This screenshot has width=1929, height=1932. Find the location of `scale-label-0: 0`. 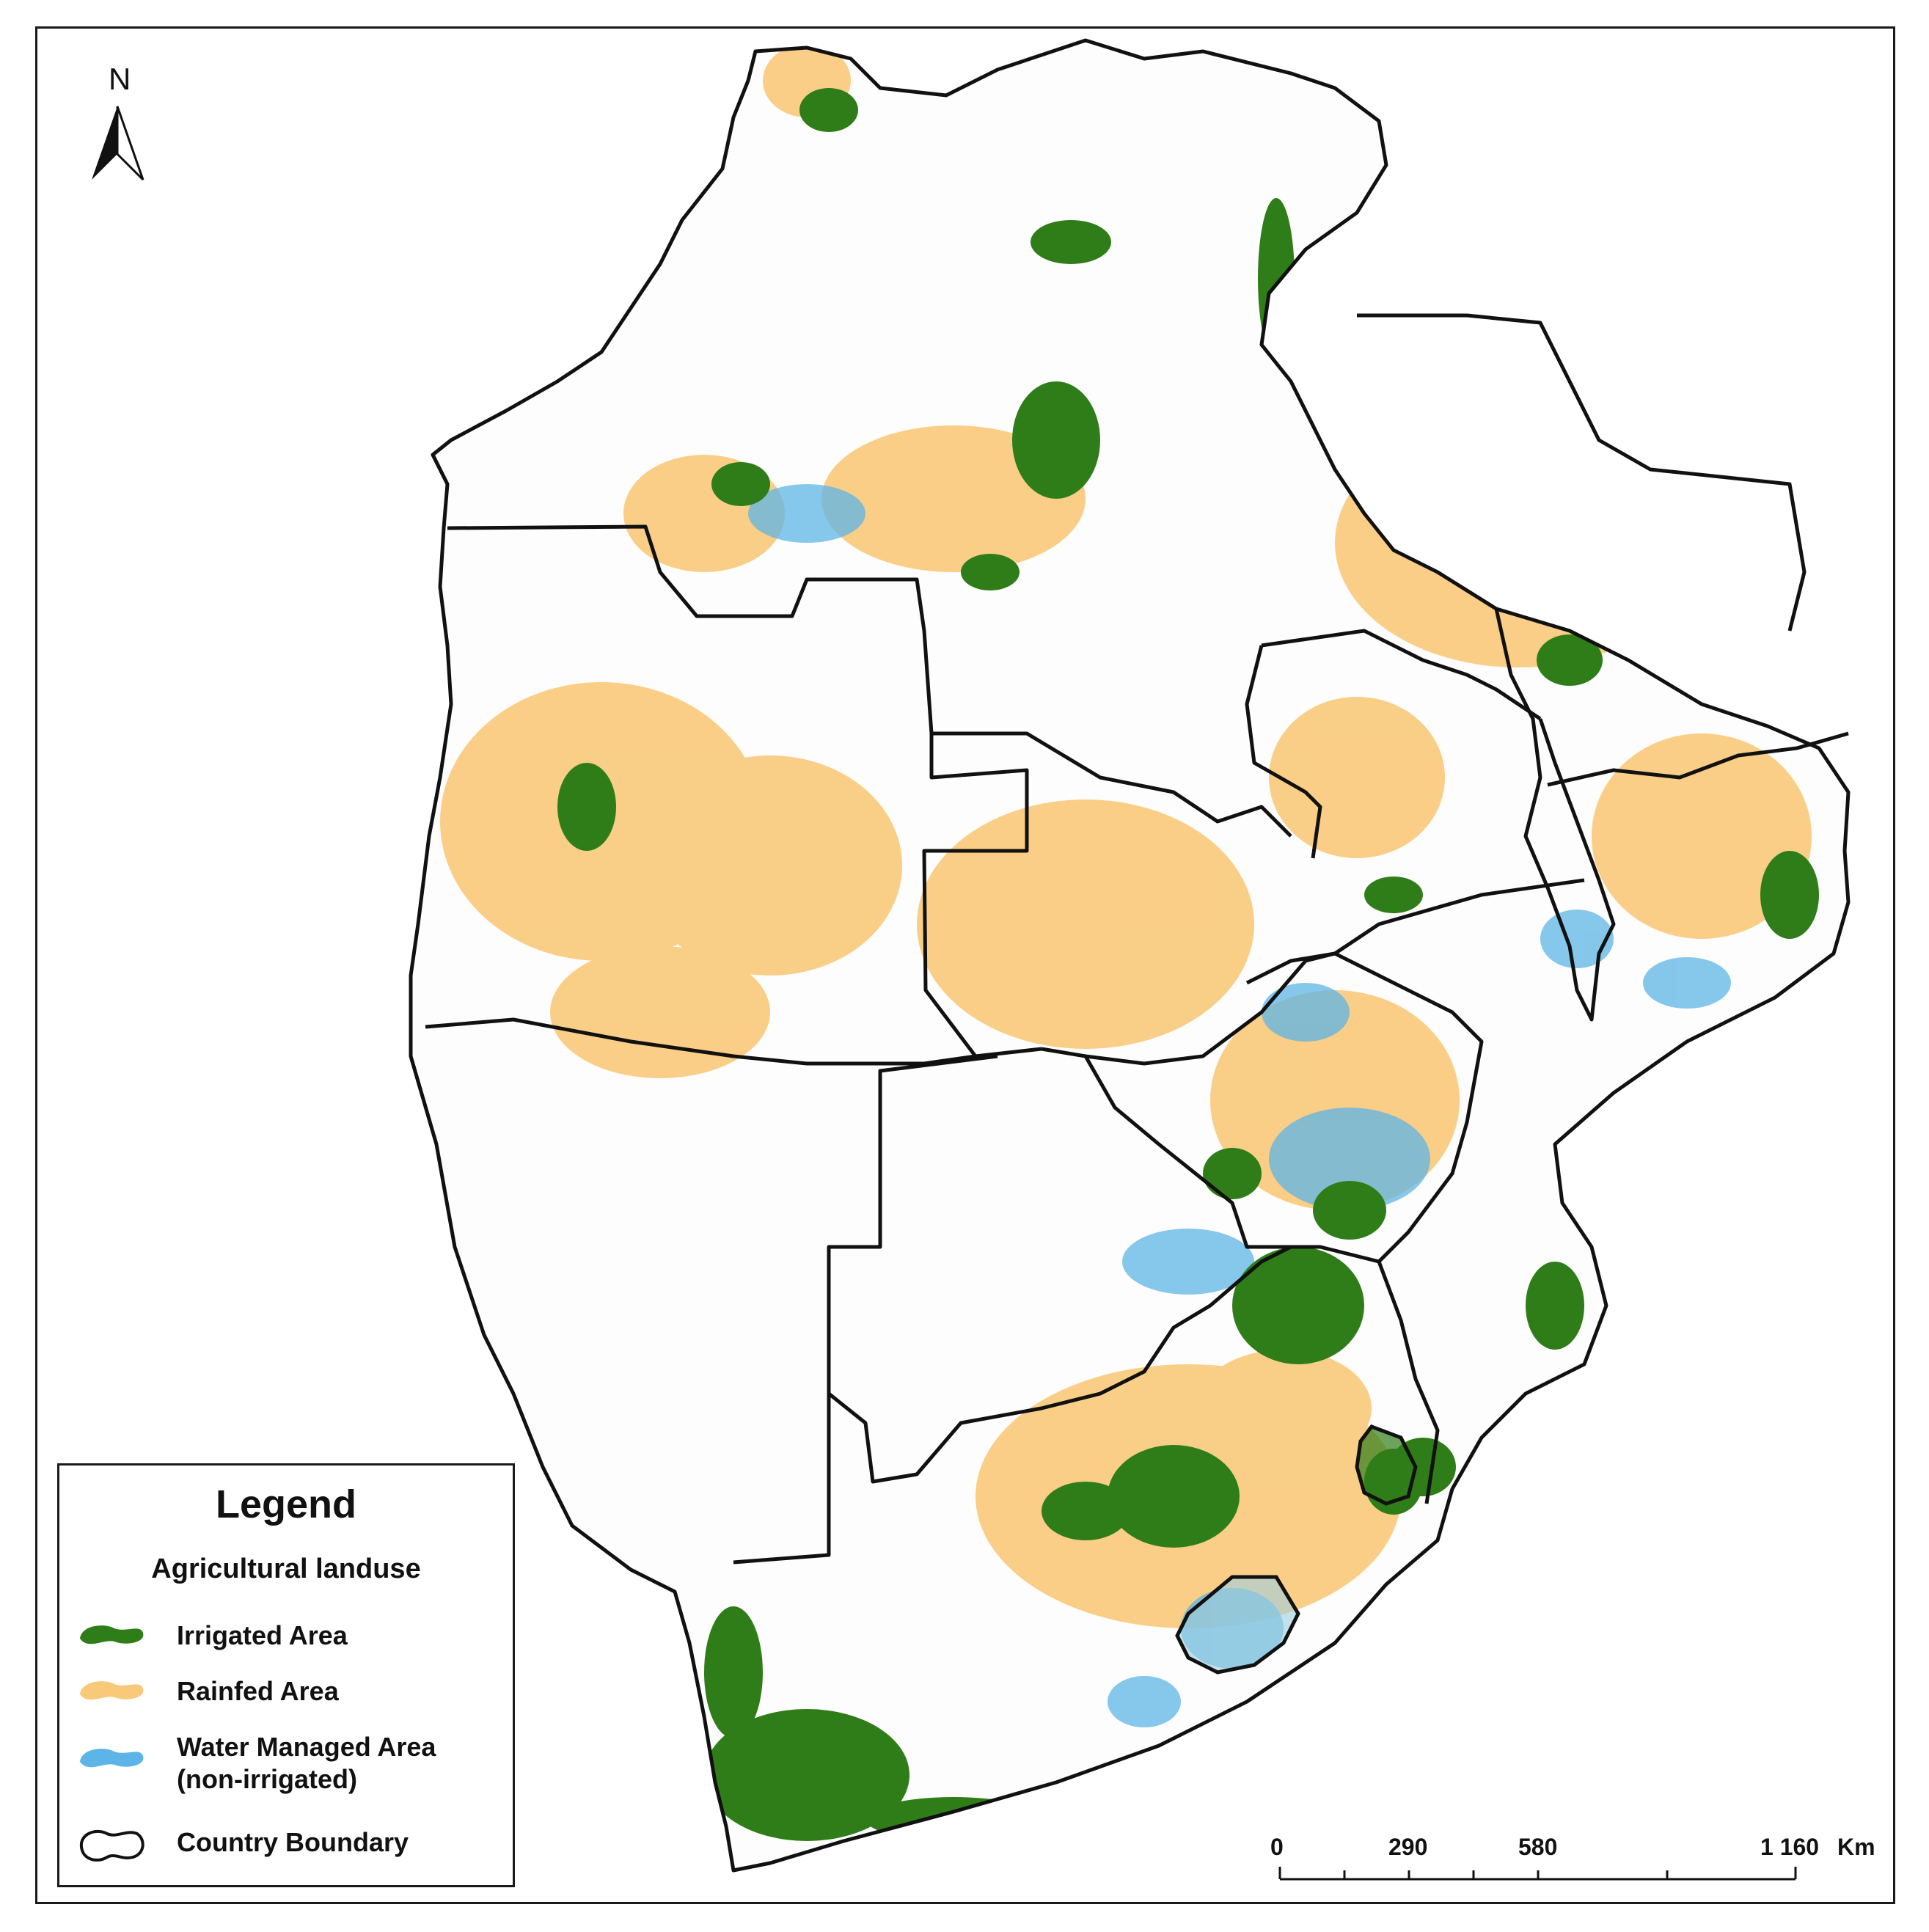

scale-label-0: 0 is located at coordinates (1277, 1847).